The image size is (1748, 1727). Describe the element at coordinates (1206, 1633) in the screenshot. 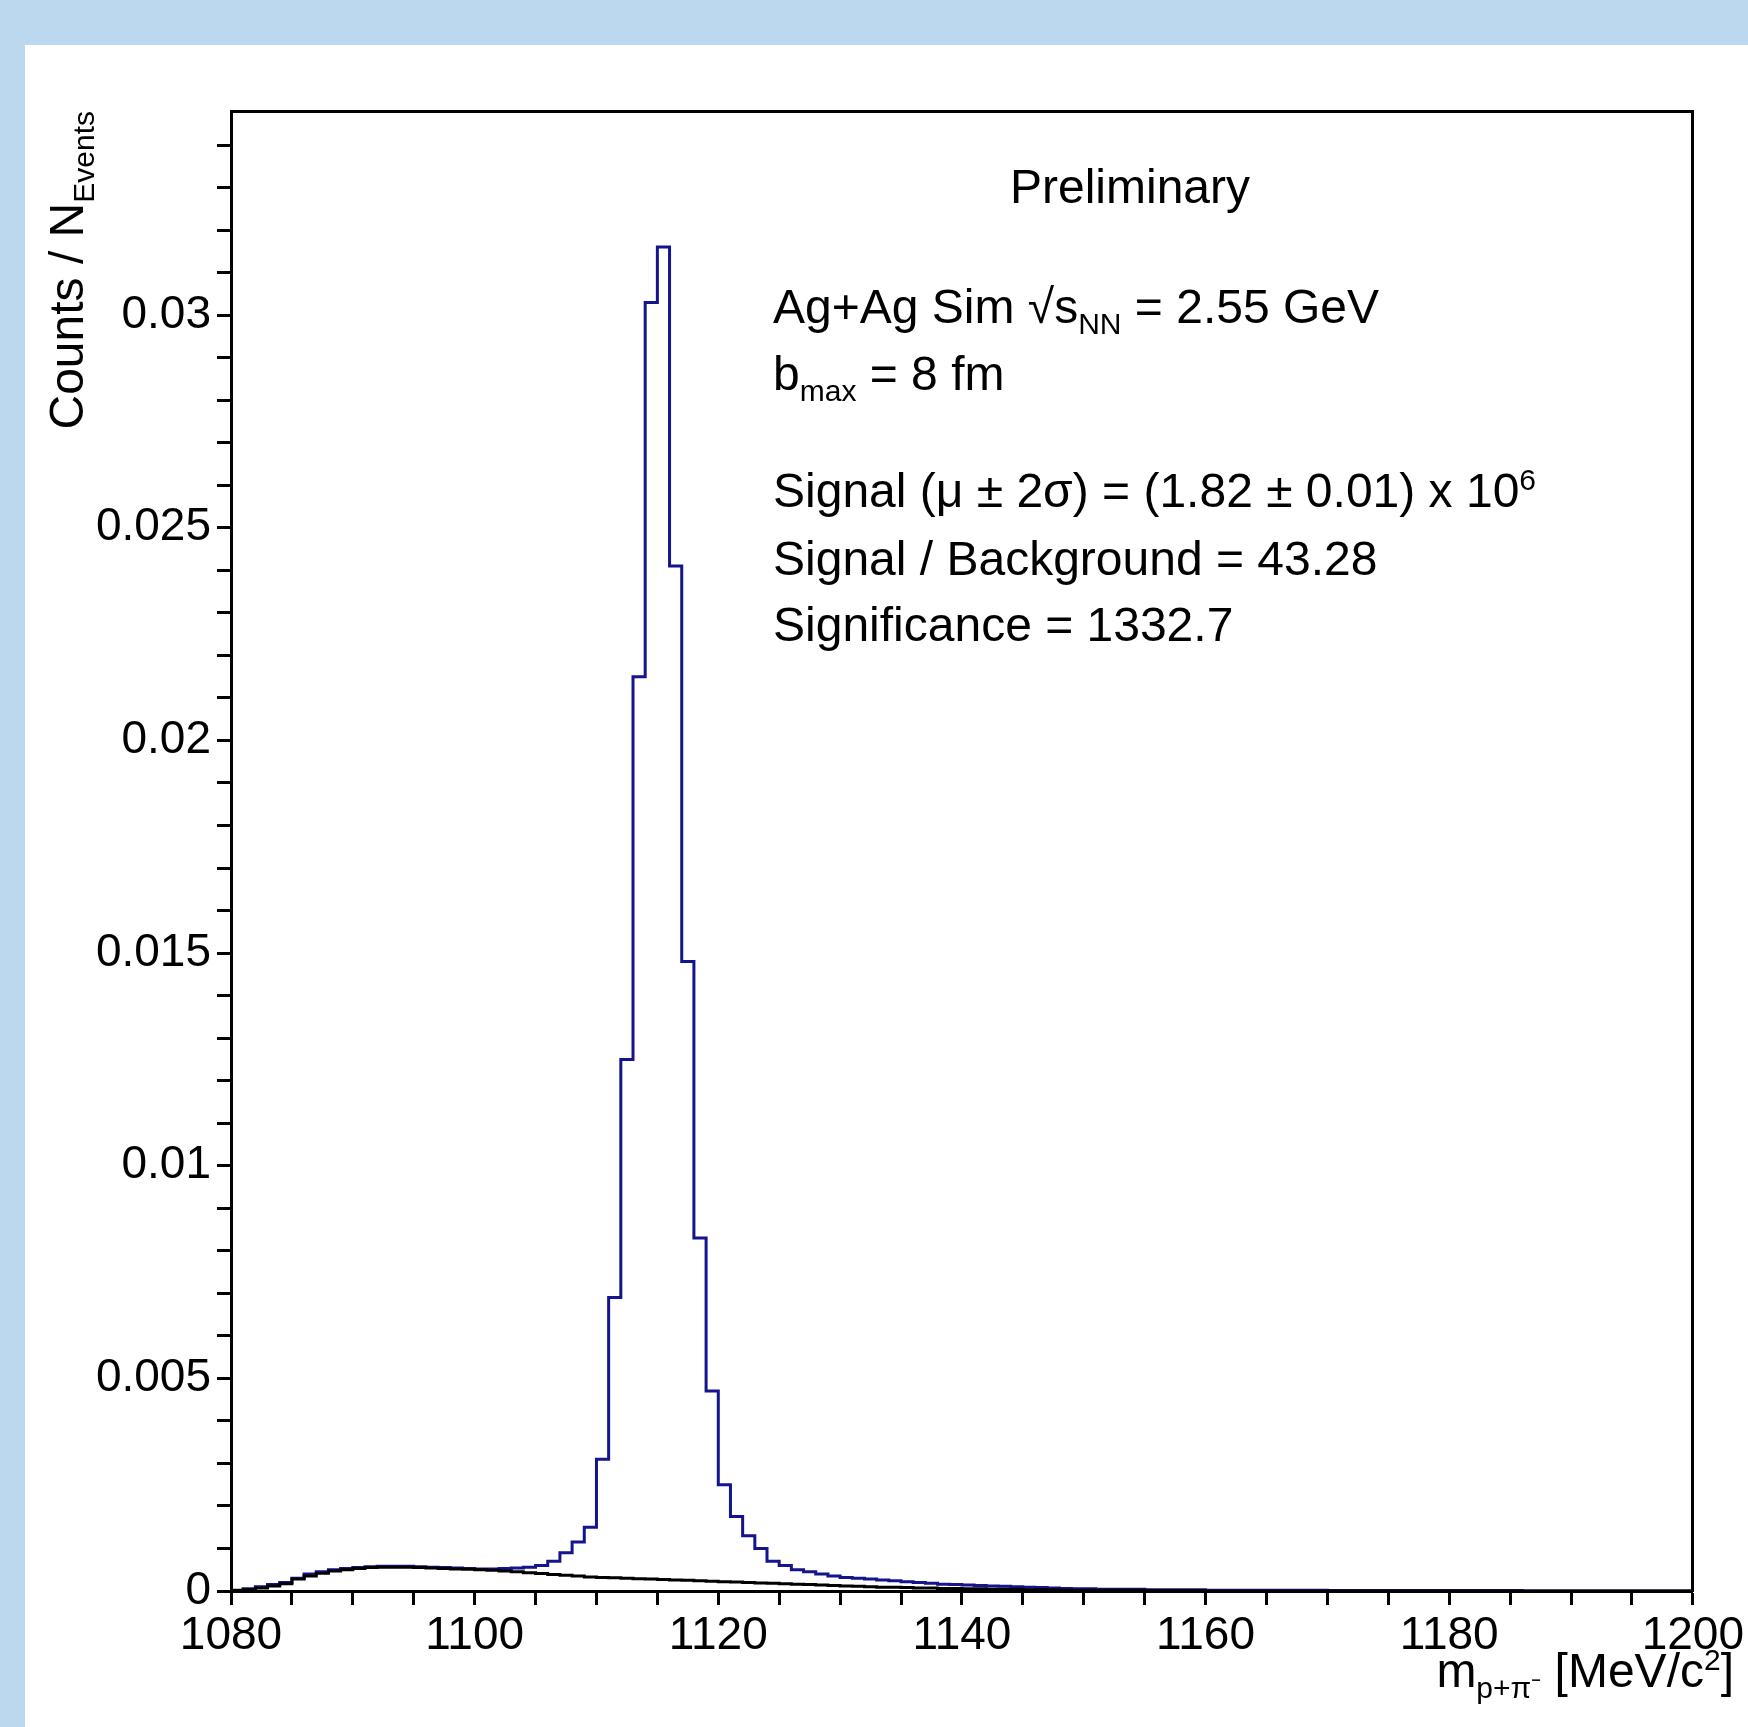

I see `x-tick-label: 1160` at that location.